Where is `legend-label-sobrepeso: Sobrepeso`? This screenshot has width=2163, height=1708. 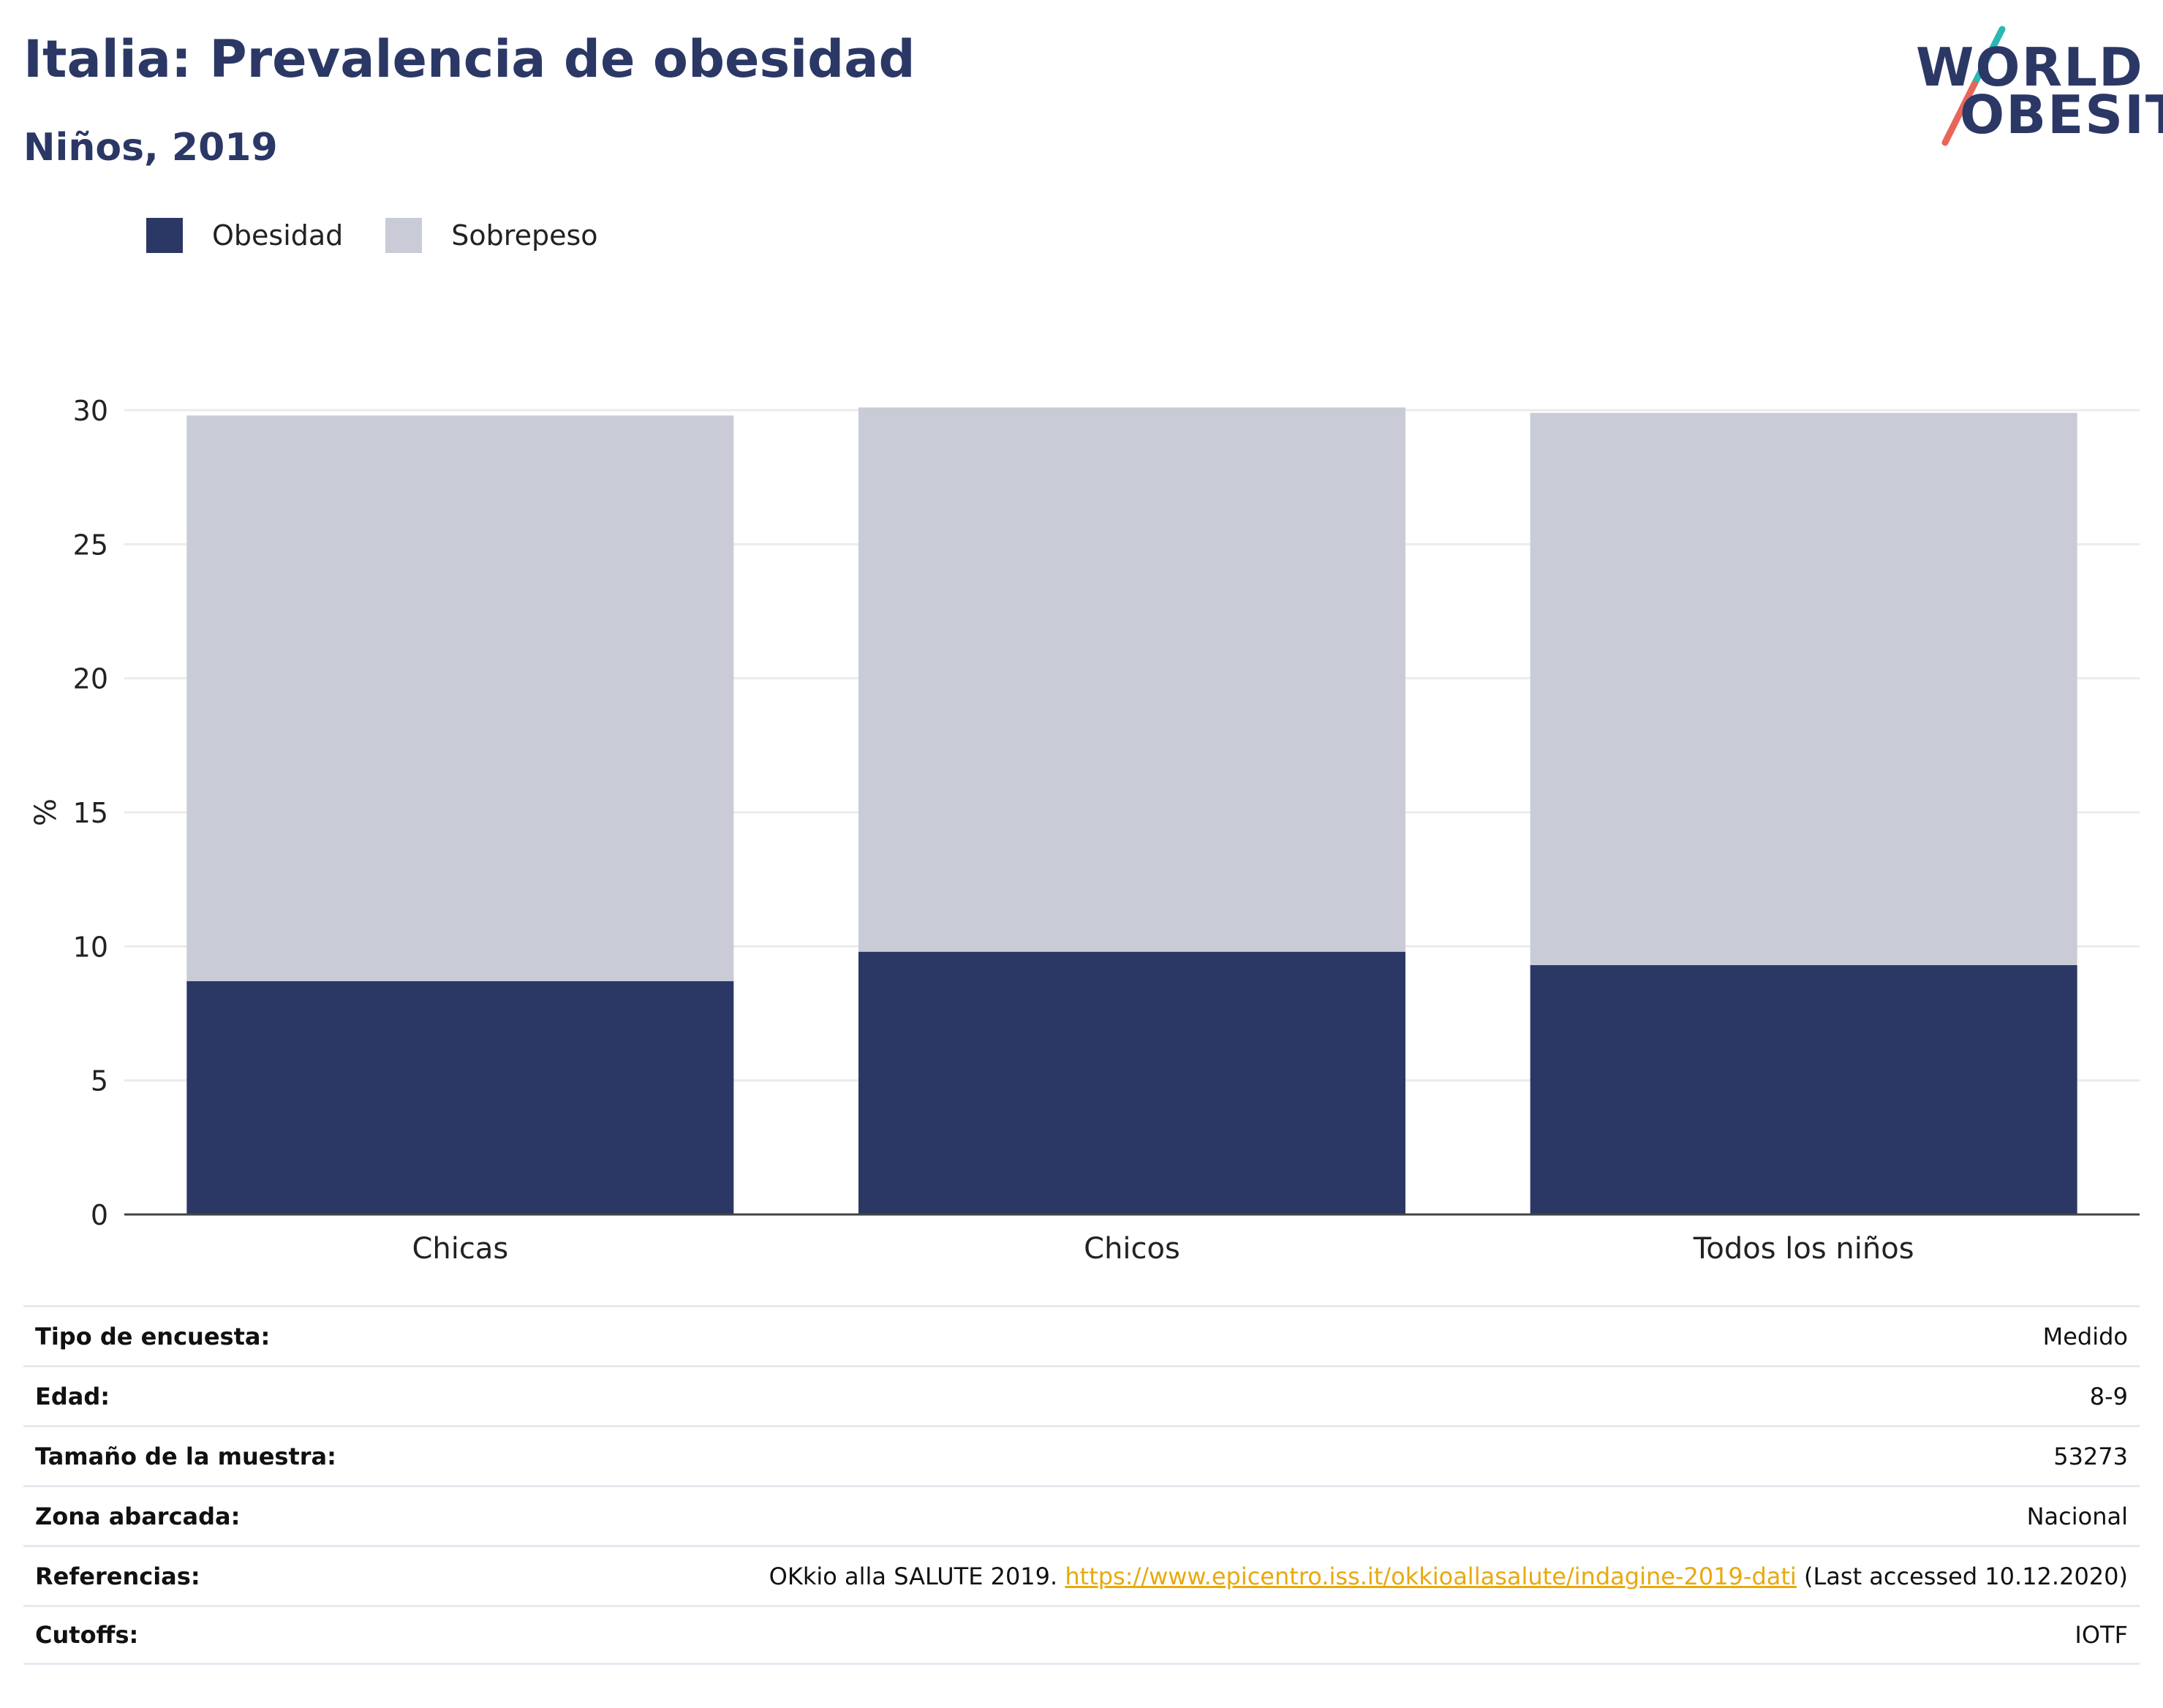 legend-label-sobrepeso: Sobrepeso is located at coordinates (524, 235).